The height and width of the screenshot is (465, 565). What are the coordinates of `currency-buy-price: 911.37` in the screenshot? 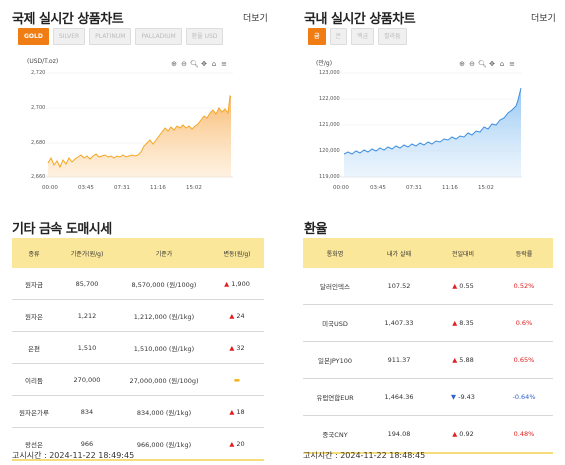 It's located at (399, 360).